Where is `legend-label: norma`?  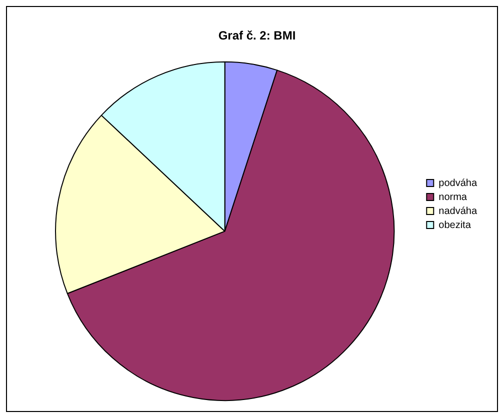
legend-label: norma is located at coordinates (453, 197).